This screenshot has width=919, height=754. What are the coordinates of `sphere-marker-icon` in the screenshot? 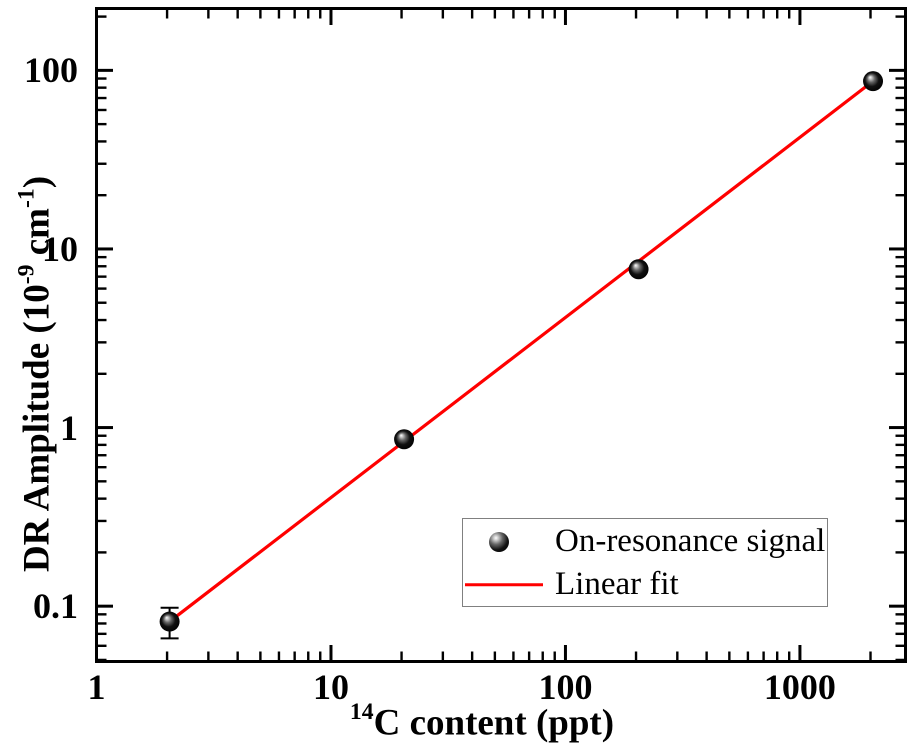 It's located at (499, 541).